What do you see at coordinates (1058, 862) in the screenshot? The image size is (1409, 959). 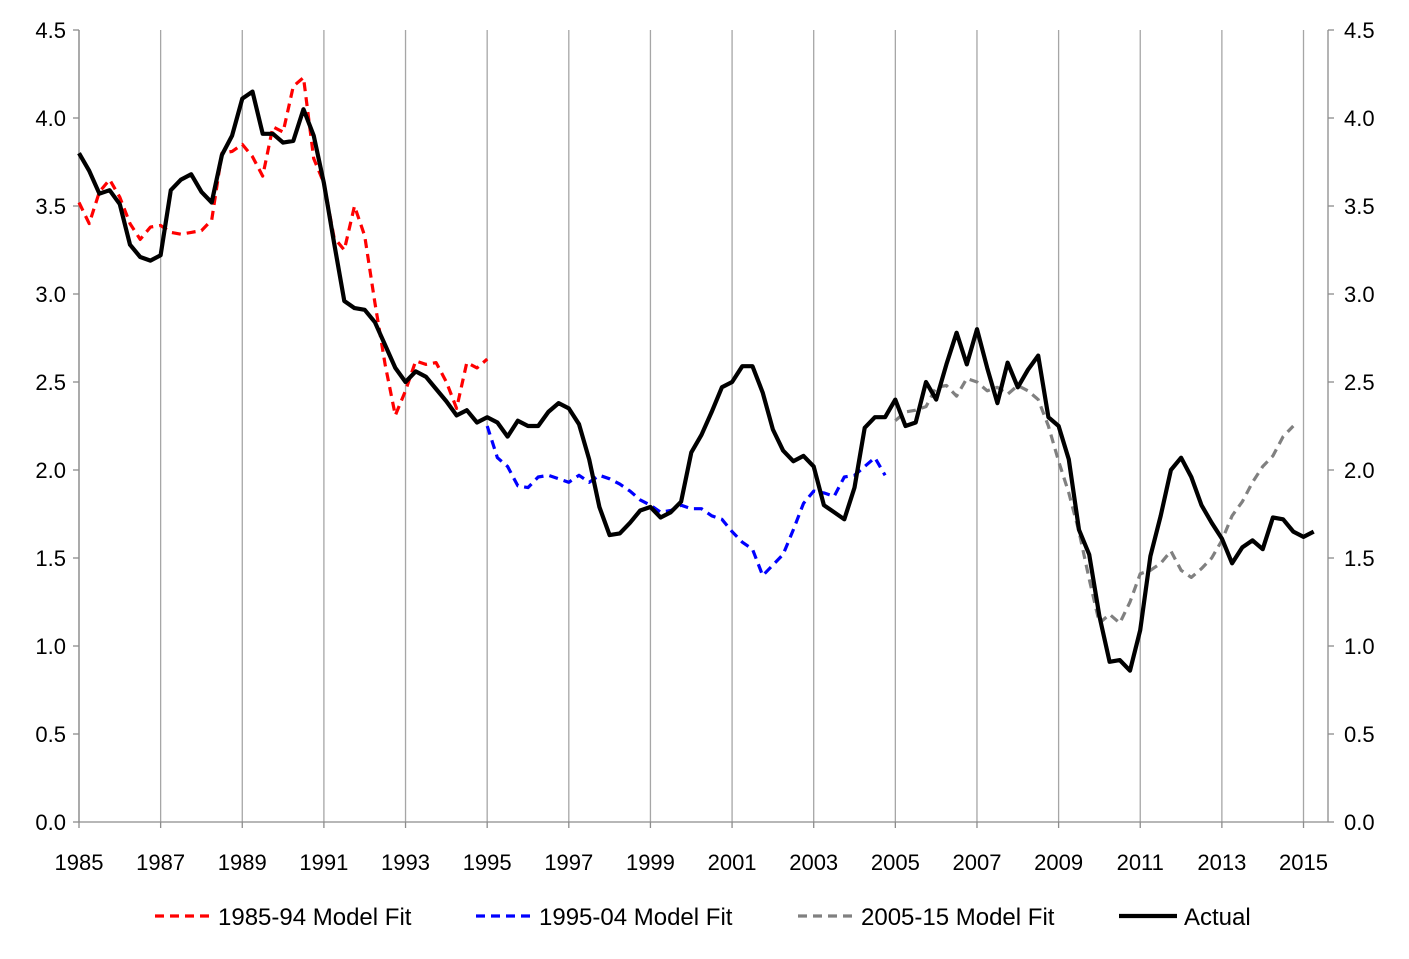 I see `x-tick-label: 2009` at bounding box center [1058, 862].